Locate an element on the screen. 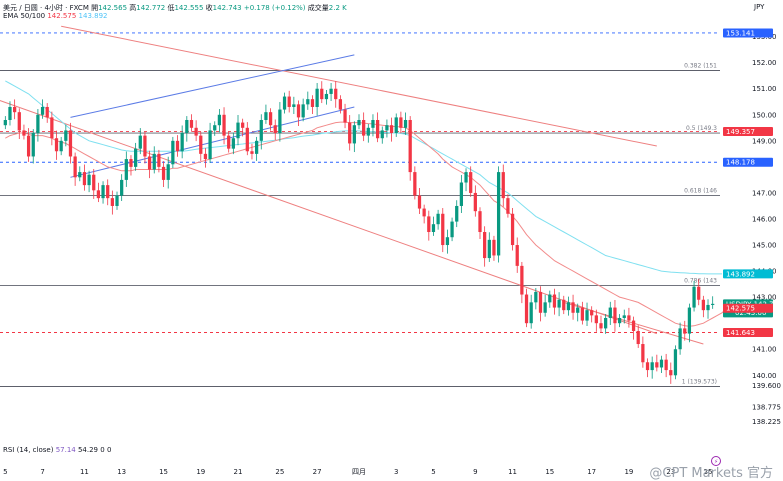  price-tick-label: 151.00 is located at coordinates (764, 89).